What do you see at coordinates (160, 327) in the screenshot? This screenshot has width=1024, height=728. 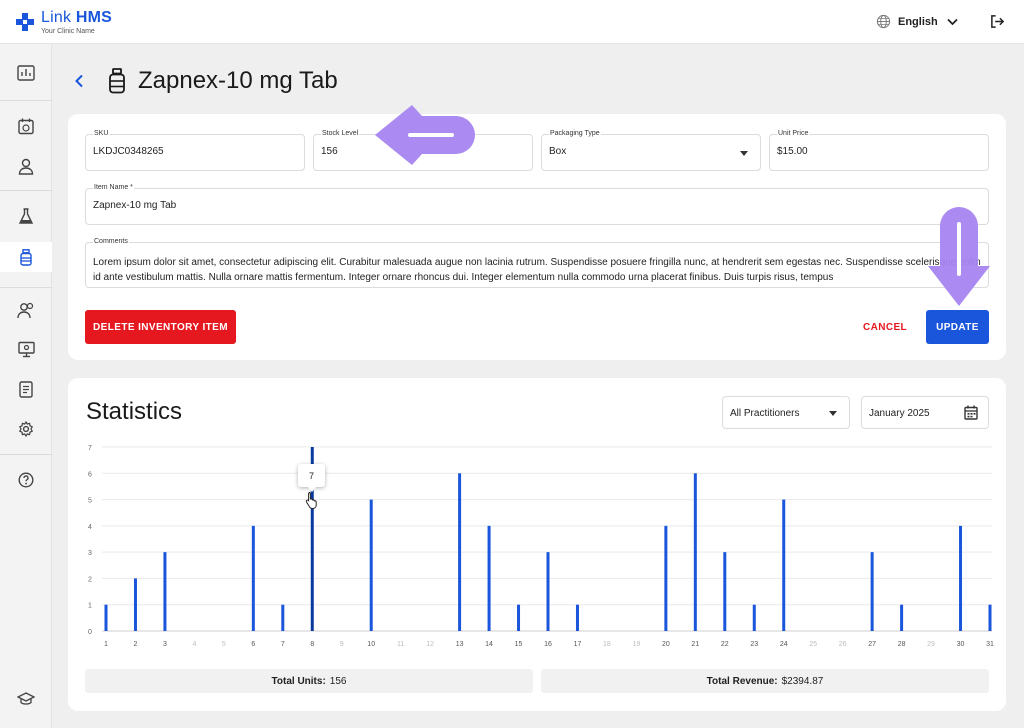 I see `delete-inventory-button: DELETE INVENTORY ITEM` at bounding box center [160, 327].